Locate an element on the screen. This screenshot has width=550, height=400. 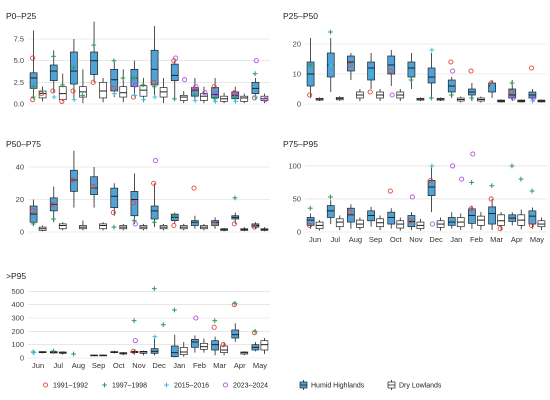
legend-item: 2015–2016 is located at coordinates (186, 386).